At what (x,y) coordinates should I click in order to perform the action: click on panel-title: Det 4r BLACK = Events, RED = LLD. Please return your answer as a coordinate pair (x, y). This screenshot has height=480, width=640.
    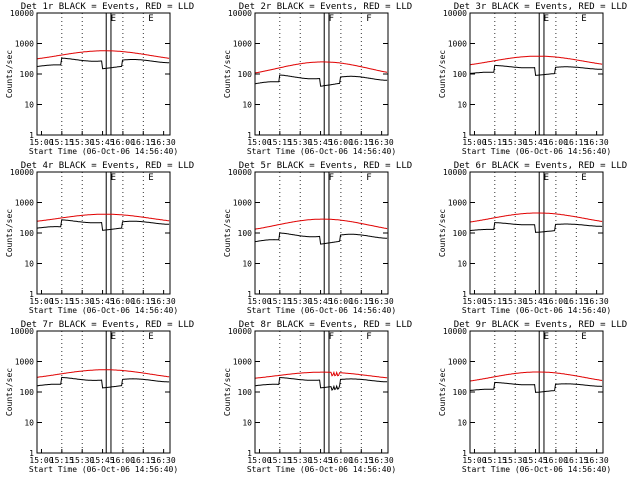
    Looking at the image, I should click on (107, 166).